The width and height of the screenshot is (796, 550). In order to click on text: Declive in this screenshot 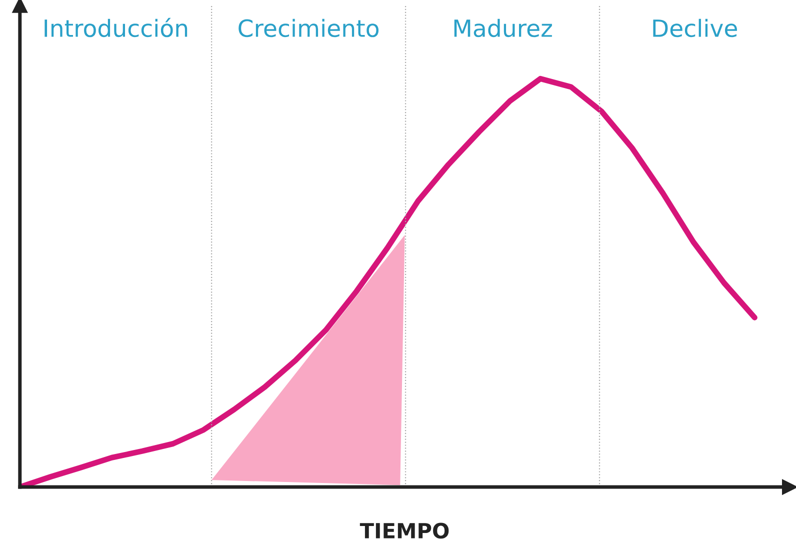, I will do `click(695, 28)`.